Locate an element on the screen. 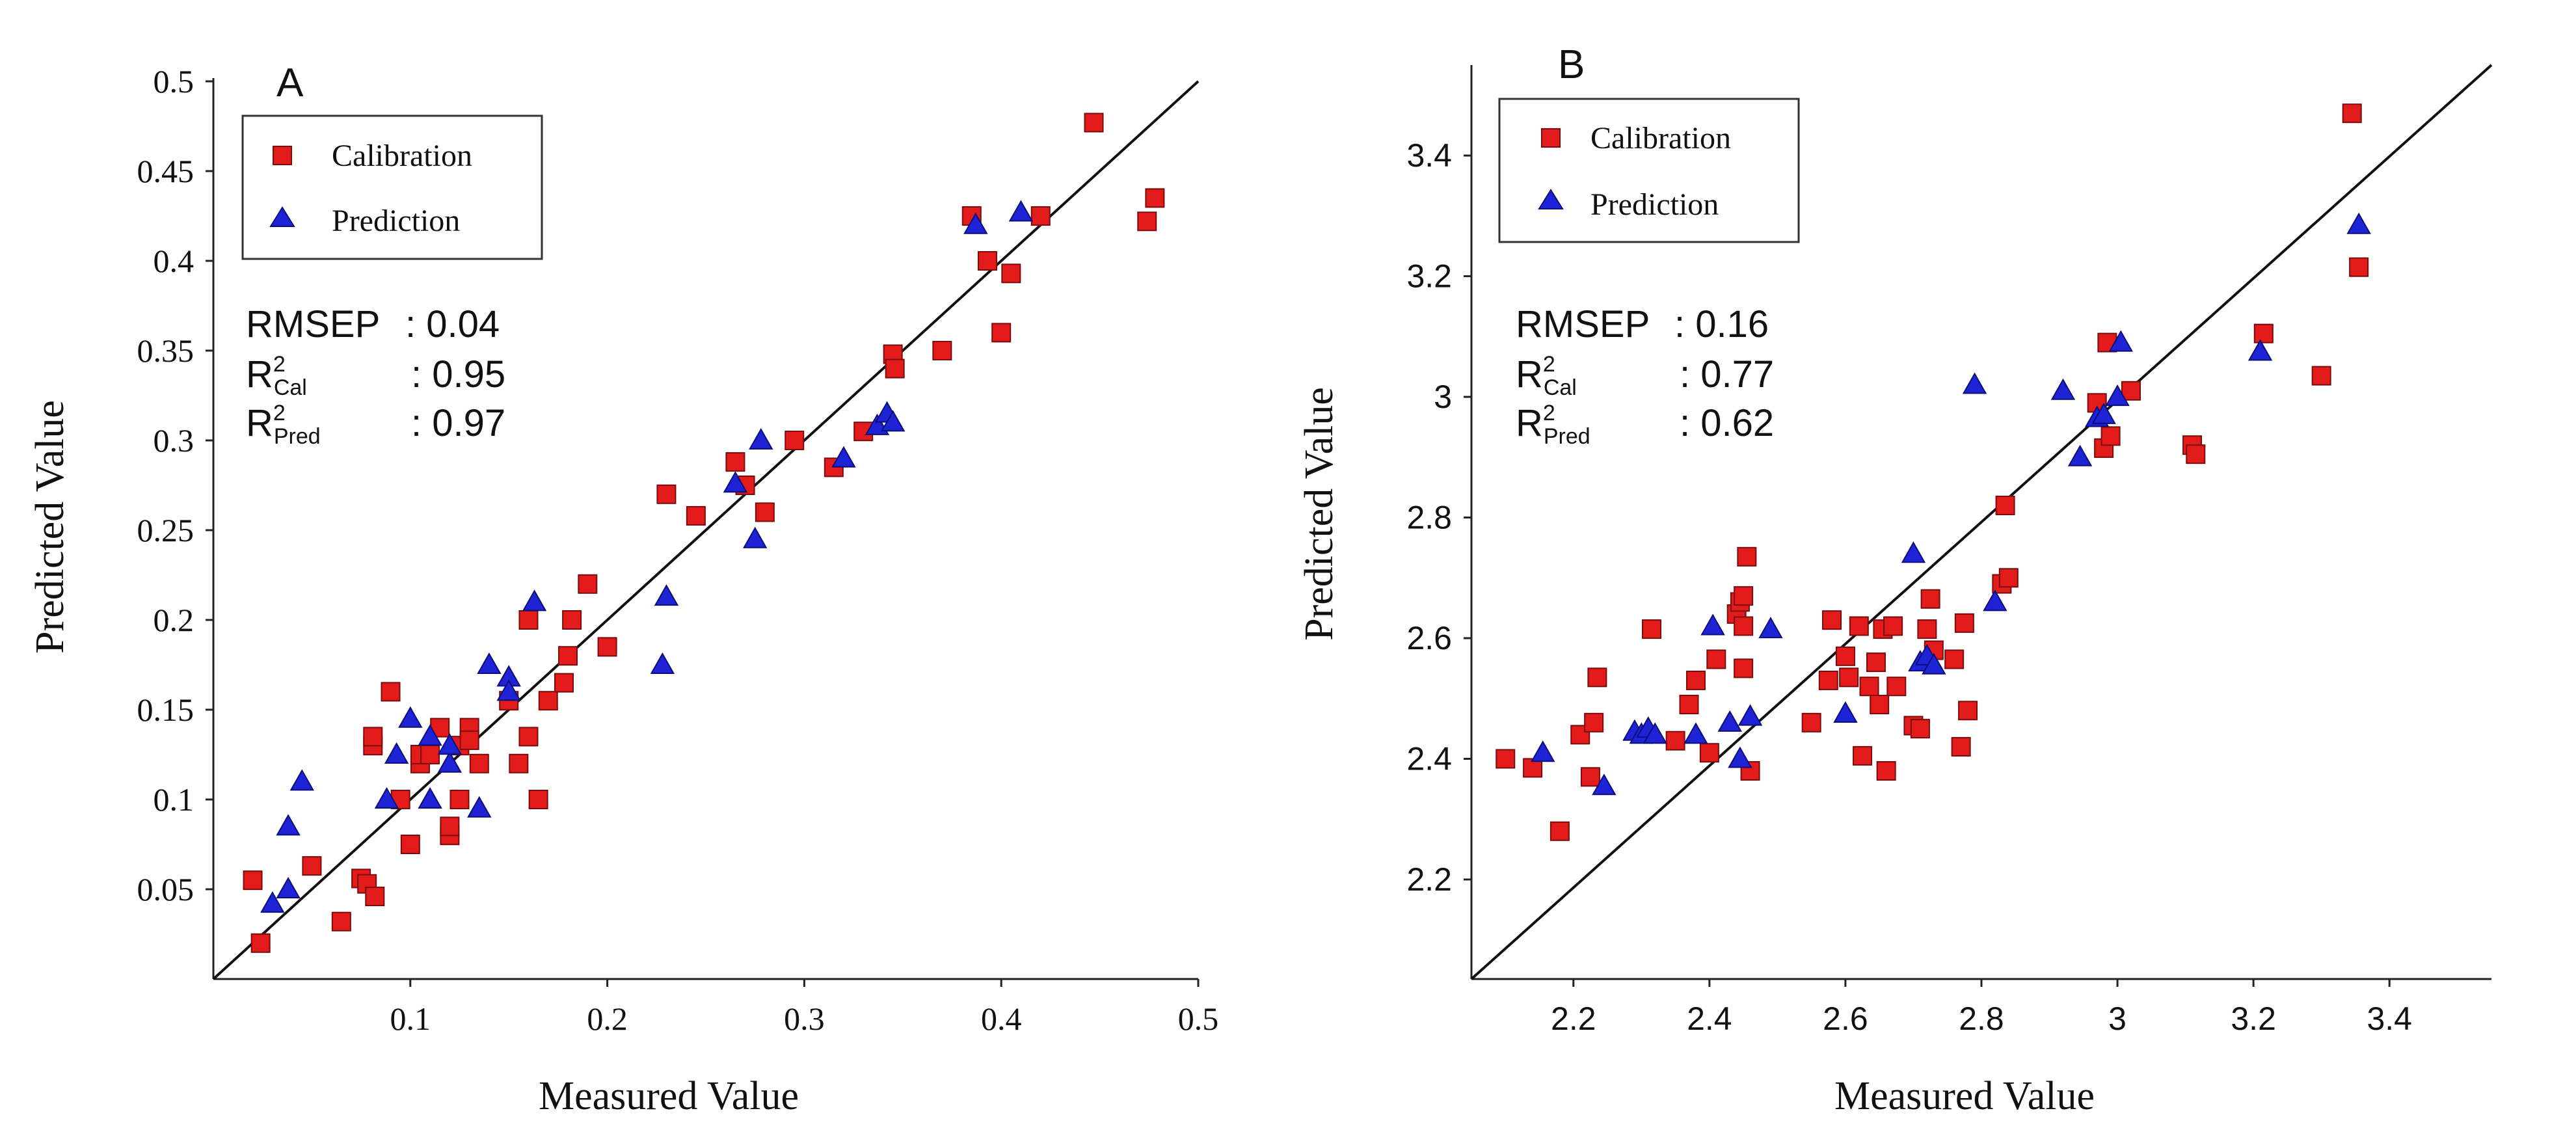  panel-b-x-tick-label: 2.6 is located at coordinates (1845, 1019).